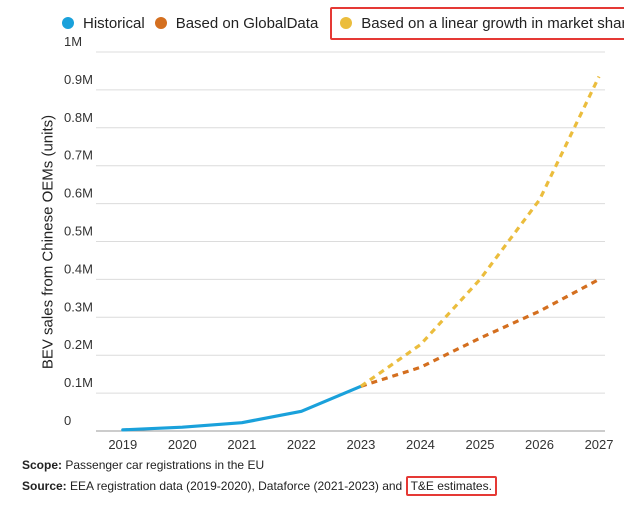  Describe the element at coordinates (78, 79) in the screenshot. I see `y-tick-label: 0.9M` at that location.